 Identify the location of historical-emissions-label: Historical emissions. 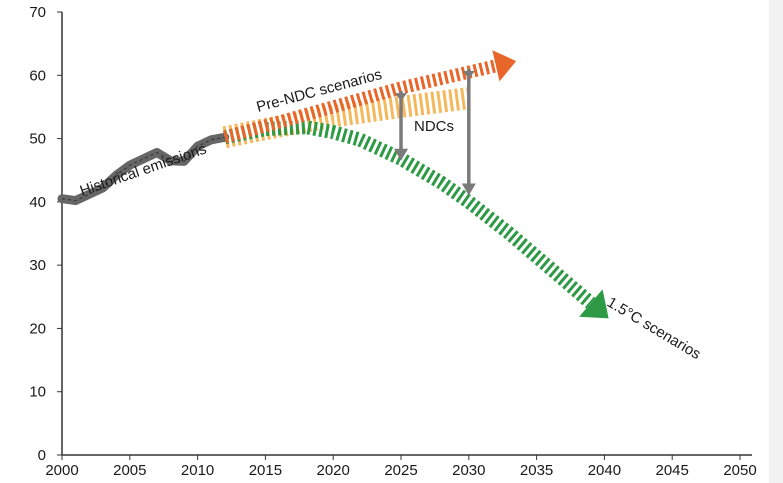
(143, 170).